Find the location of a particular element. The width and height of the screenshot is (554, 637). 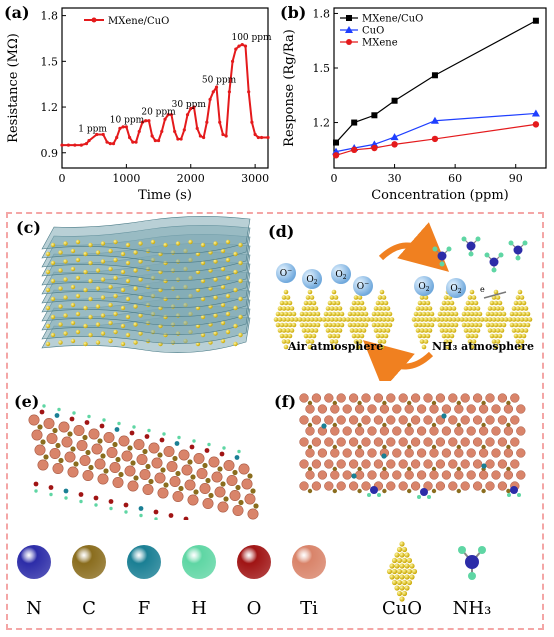

legend-marker is located at coordinates (349, 18).